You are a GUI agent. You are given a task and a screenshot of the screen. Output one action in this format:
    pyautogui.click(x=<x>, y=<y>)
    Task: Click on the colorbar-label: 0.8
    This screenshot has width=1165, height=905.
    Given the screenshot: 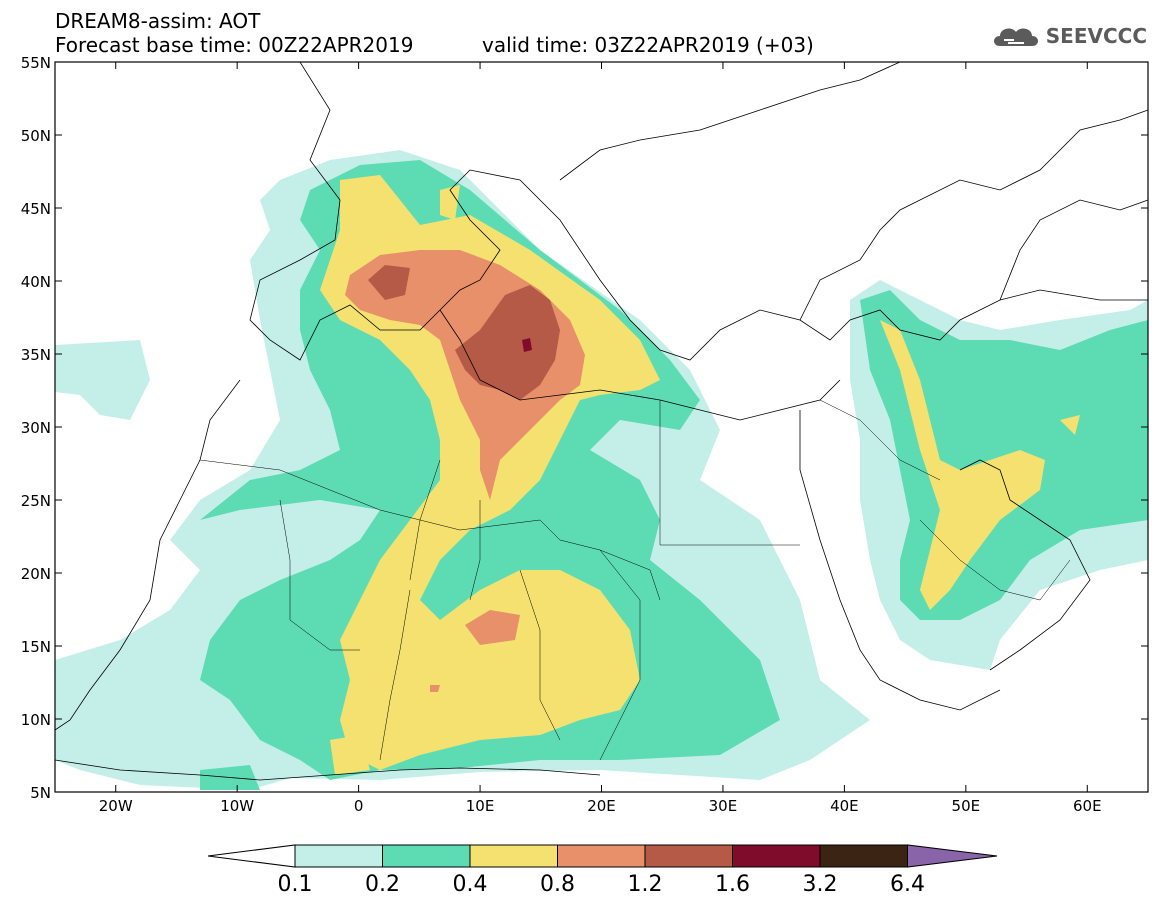 What is the action you would take?
    pyautogui.click(x=557, y=884)
    